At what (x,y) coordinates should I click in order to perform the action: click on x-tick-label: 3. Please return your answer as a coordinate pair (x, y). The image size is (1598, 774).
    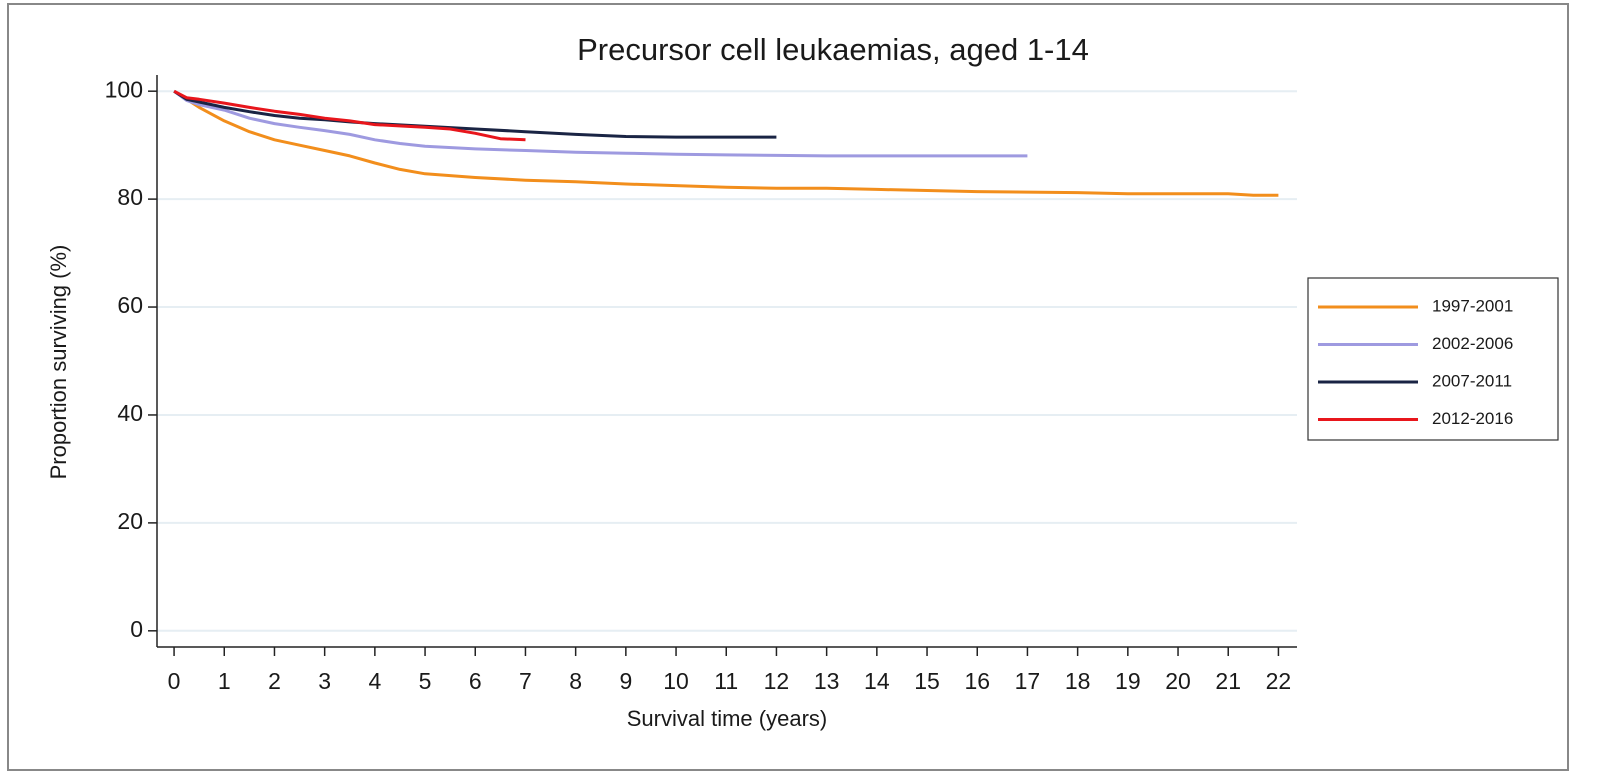
    Looking at the image, I should click on (324, 681).